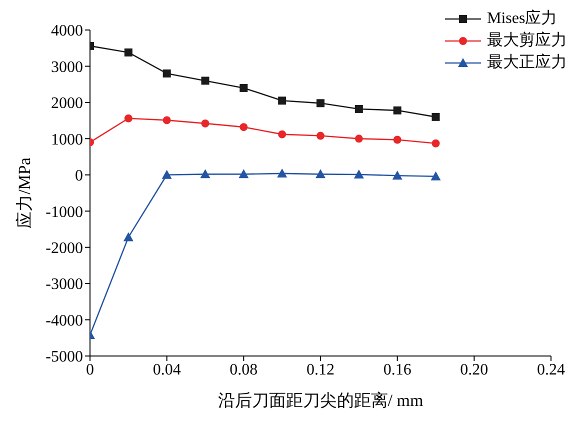  Describe the element at coordinates (64, 357) in the screenshot. I see `y-tick-label: -5000` at that location.